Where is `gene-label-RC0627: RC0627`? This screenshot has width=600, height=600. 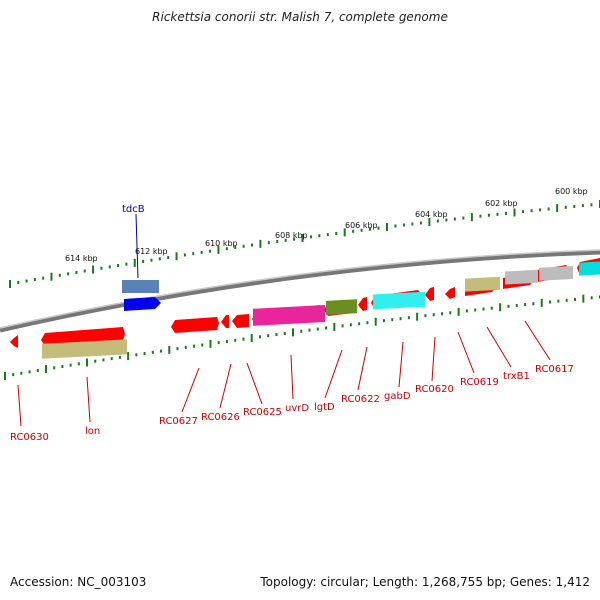
gene-label-RC0627: RC0627 is located at coordinates (178, 421).